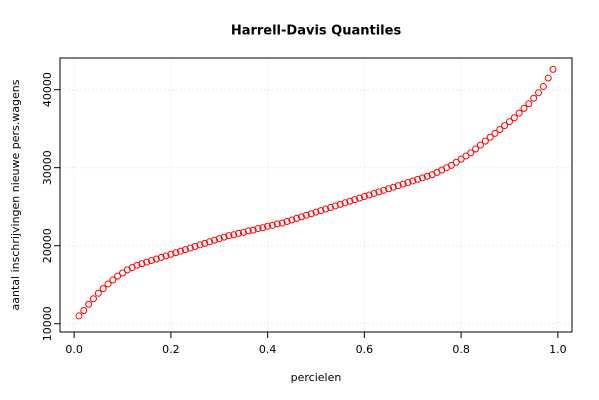 Image resolution: width=599 pixels, height=400 pixels. I want to click on chart-title: Harrell-Davis Quantiles, so click(316, 31).